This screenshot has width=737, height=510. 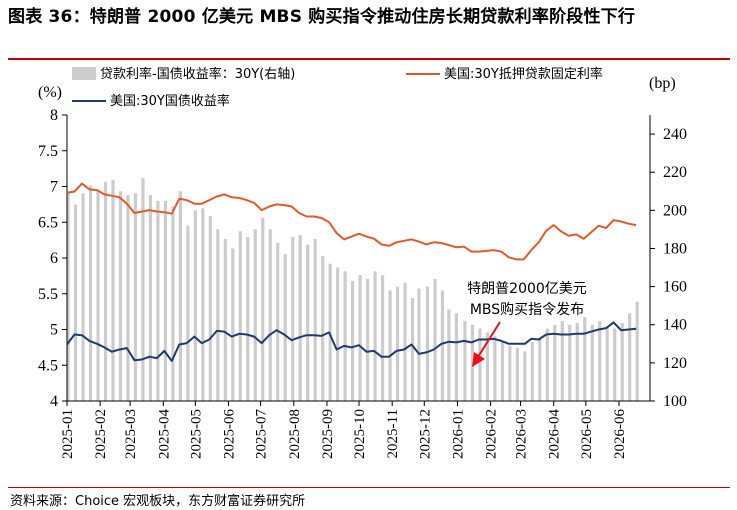 What do you see at coordinates (675, 248) in the screenshot?
I see `y2-tick-label: 180` at bounding box center [675, 248].